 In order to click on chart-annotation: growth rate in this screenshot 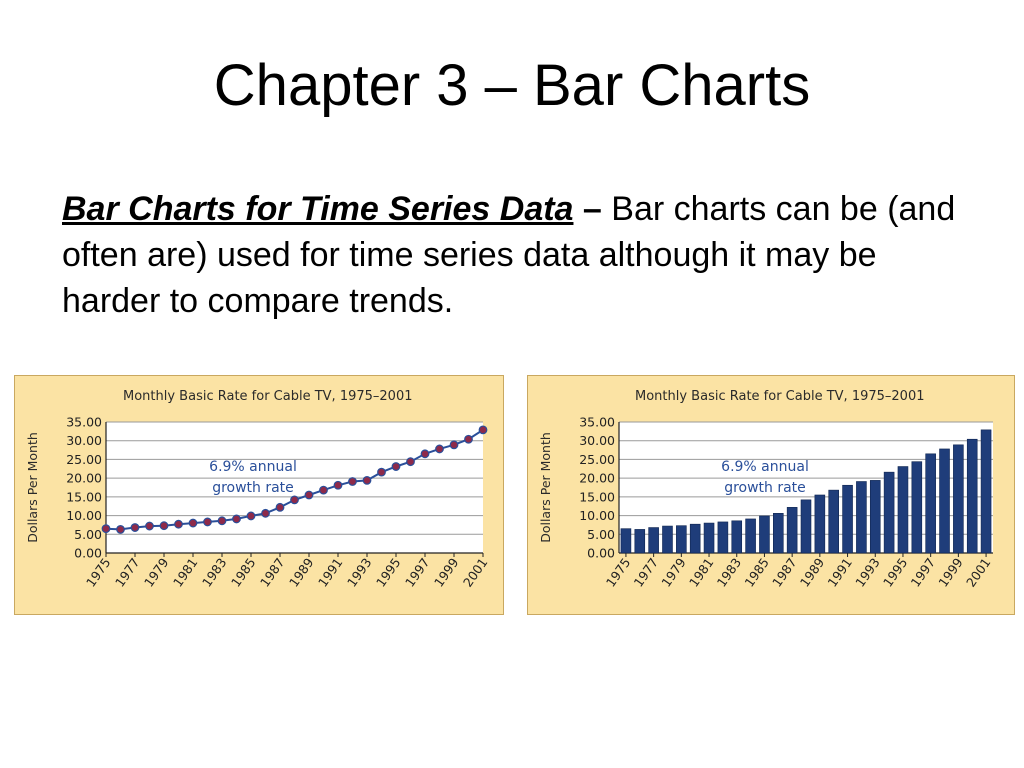, I will do `click(253, 488)`.